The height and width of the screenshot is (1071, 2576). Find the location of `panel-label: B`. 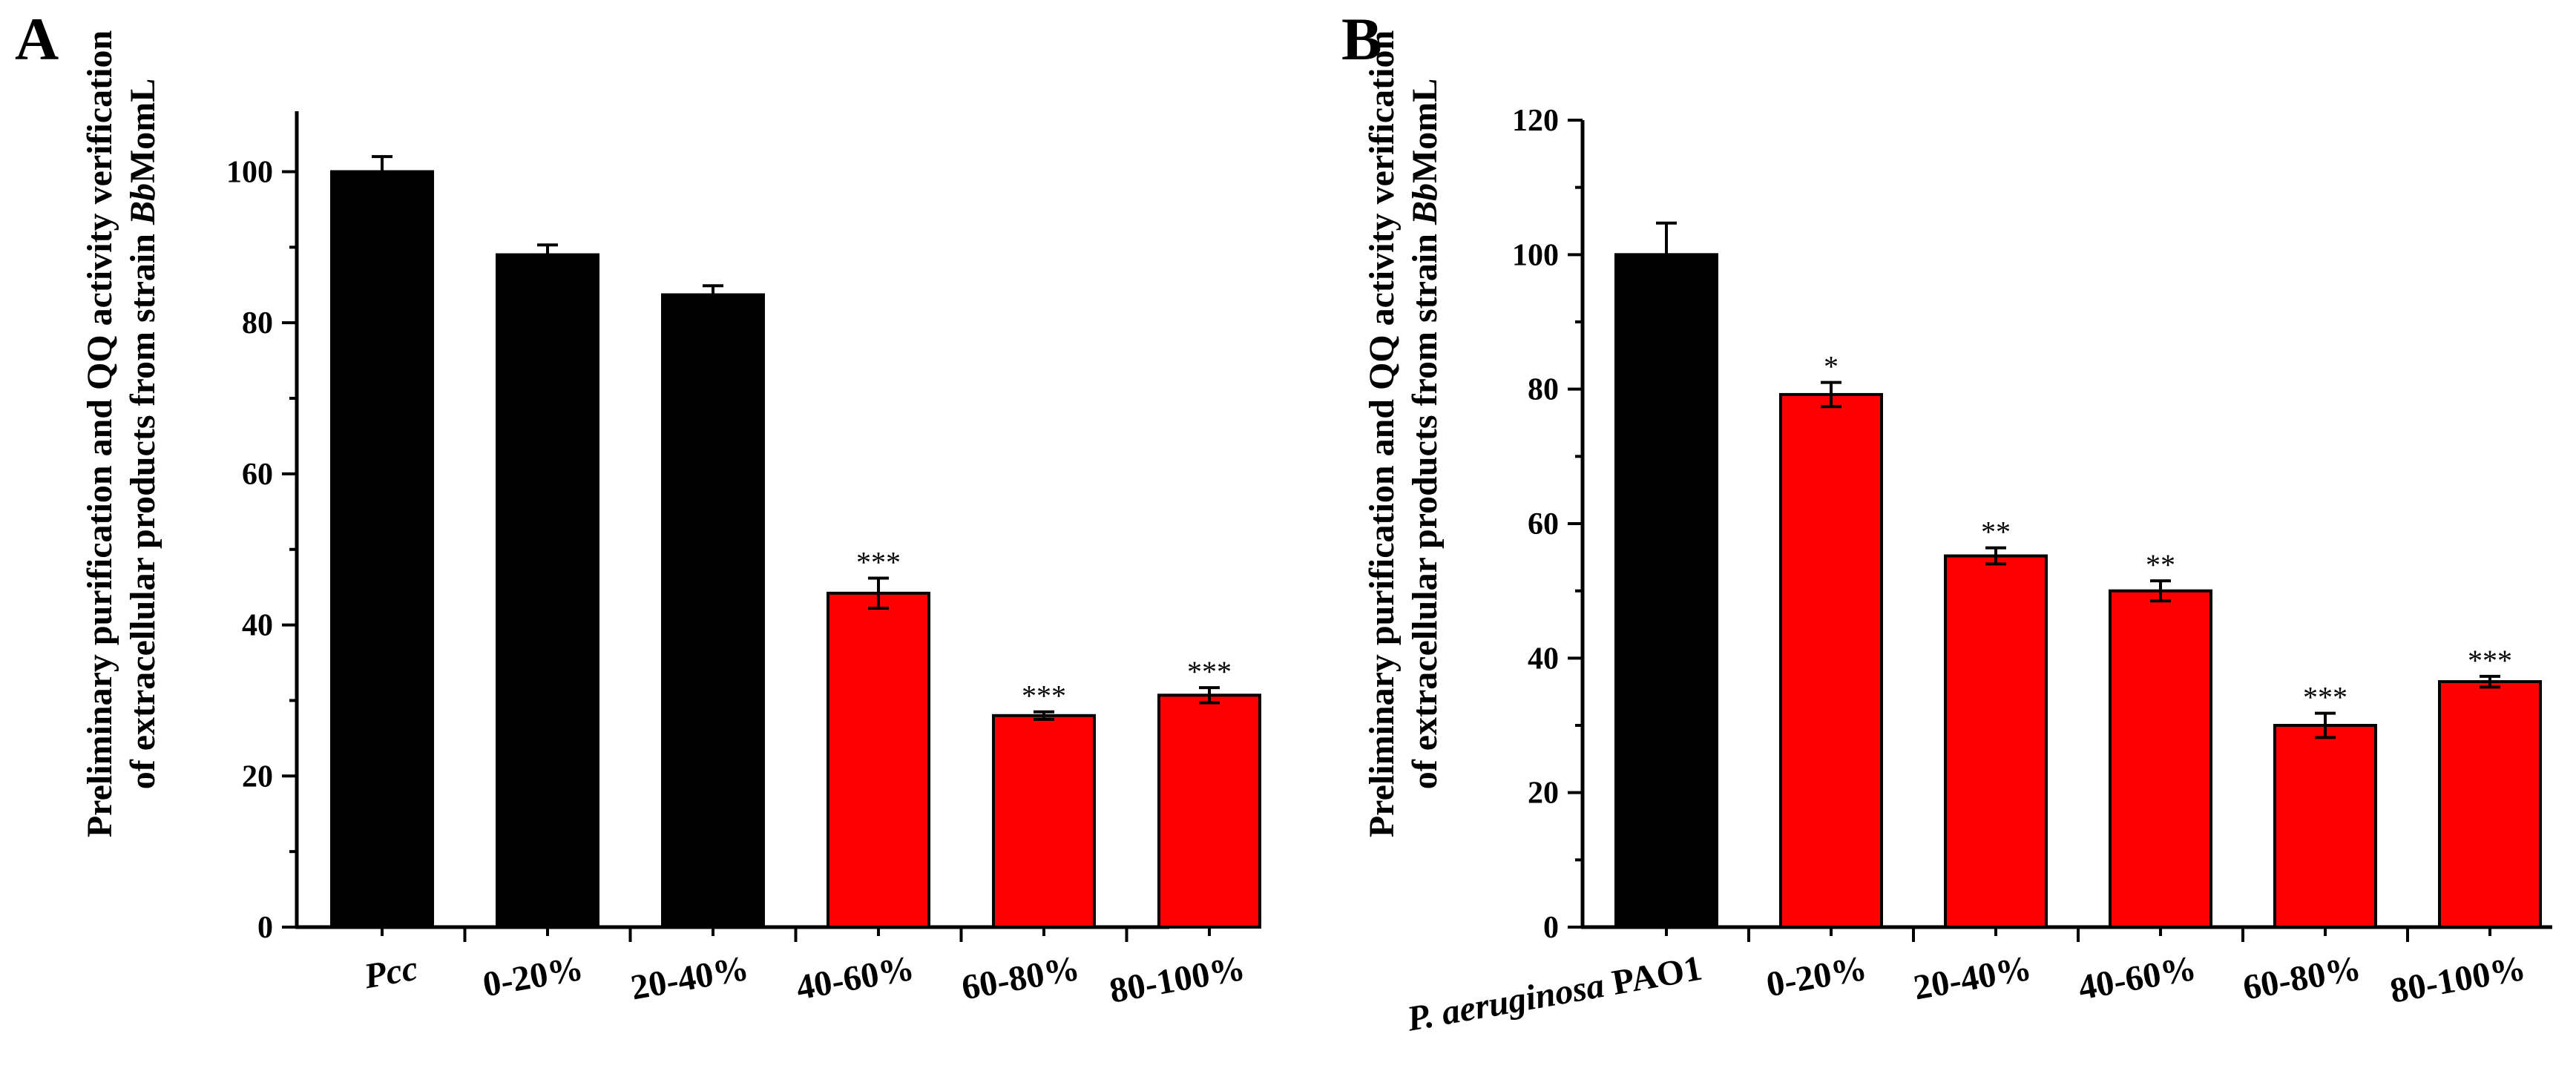

panel-label: B is located at coordinates (1361, 39).